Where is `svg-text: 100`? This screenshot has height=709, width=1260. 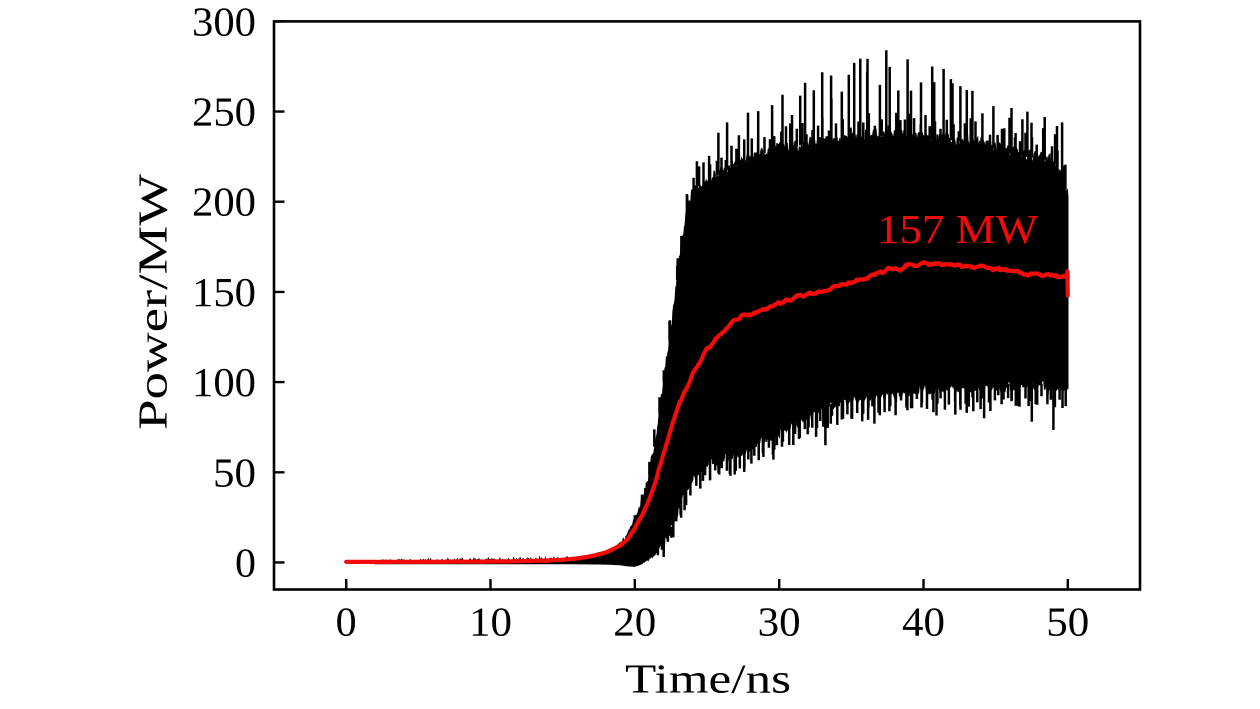 svg-text: 100 is located at coordinates (224, 382).